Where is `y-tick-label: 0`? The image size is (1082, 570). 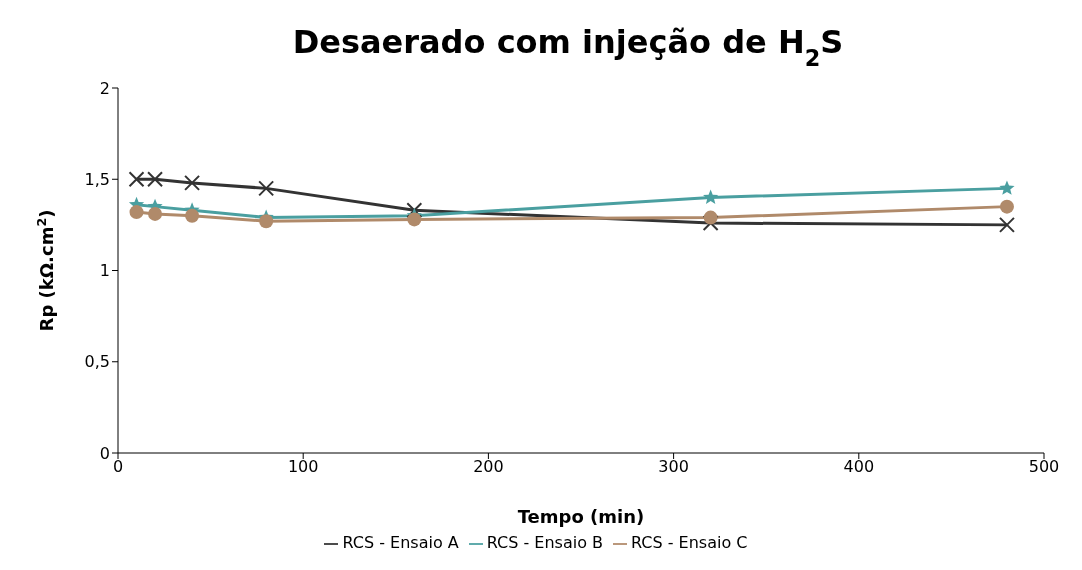
y-tick-label: 0 is located at coordinates (104, 453).